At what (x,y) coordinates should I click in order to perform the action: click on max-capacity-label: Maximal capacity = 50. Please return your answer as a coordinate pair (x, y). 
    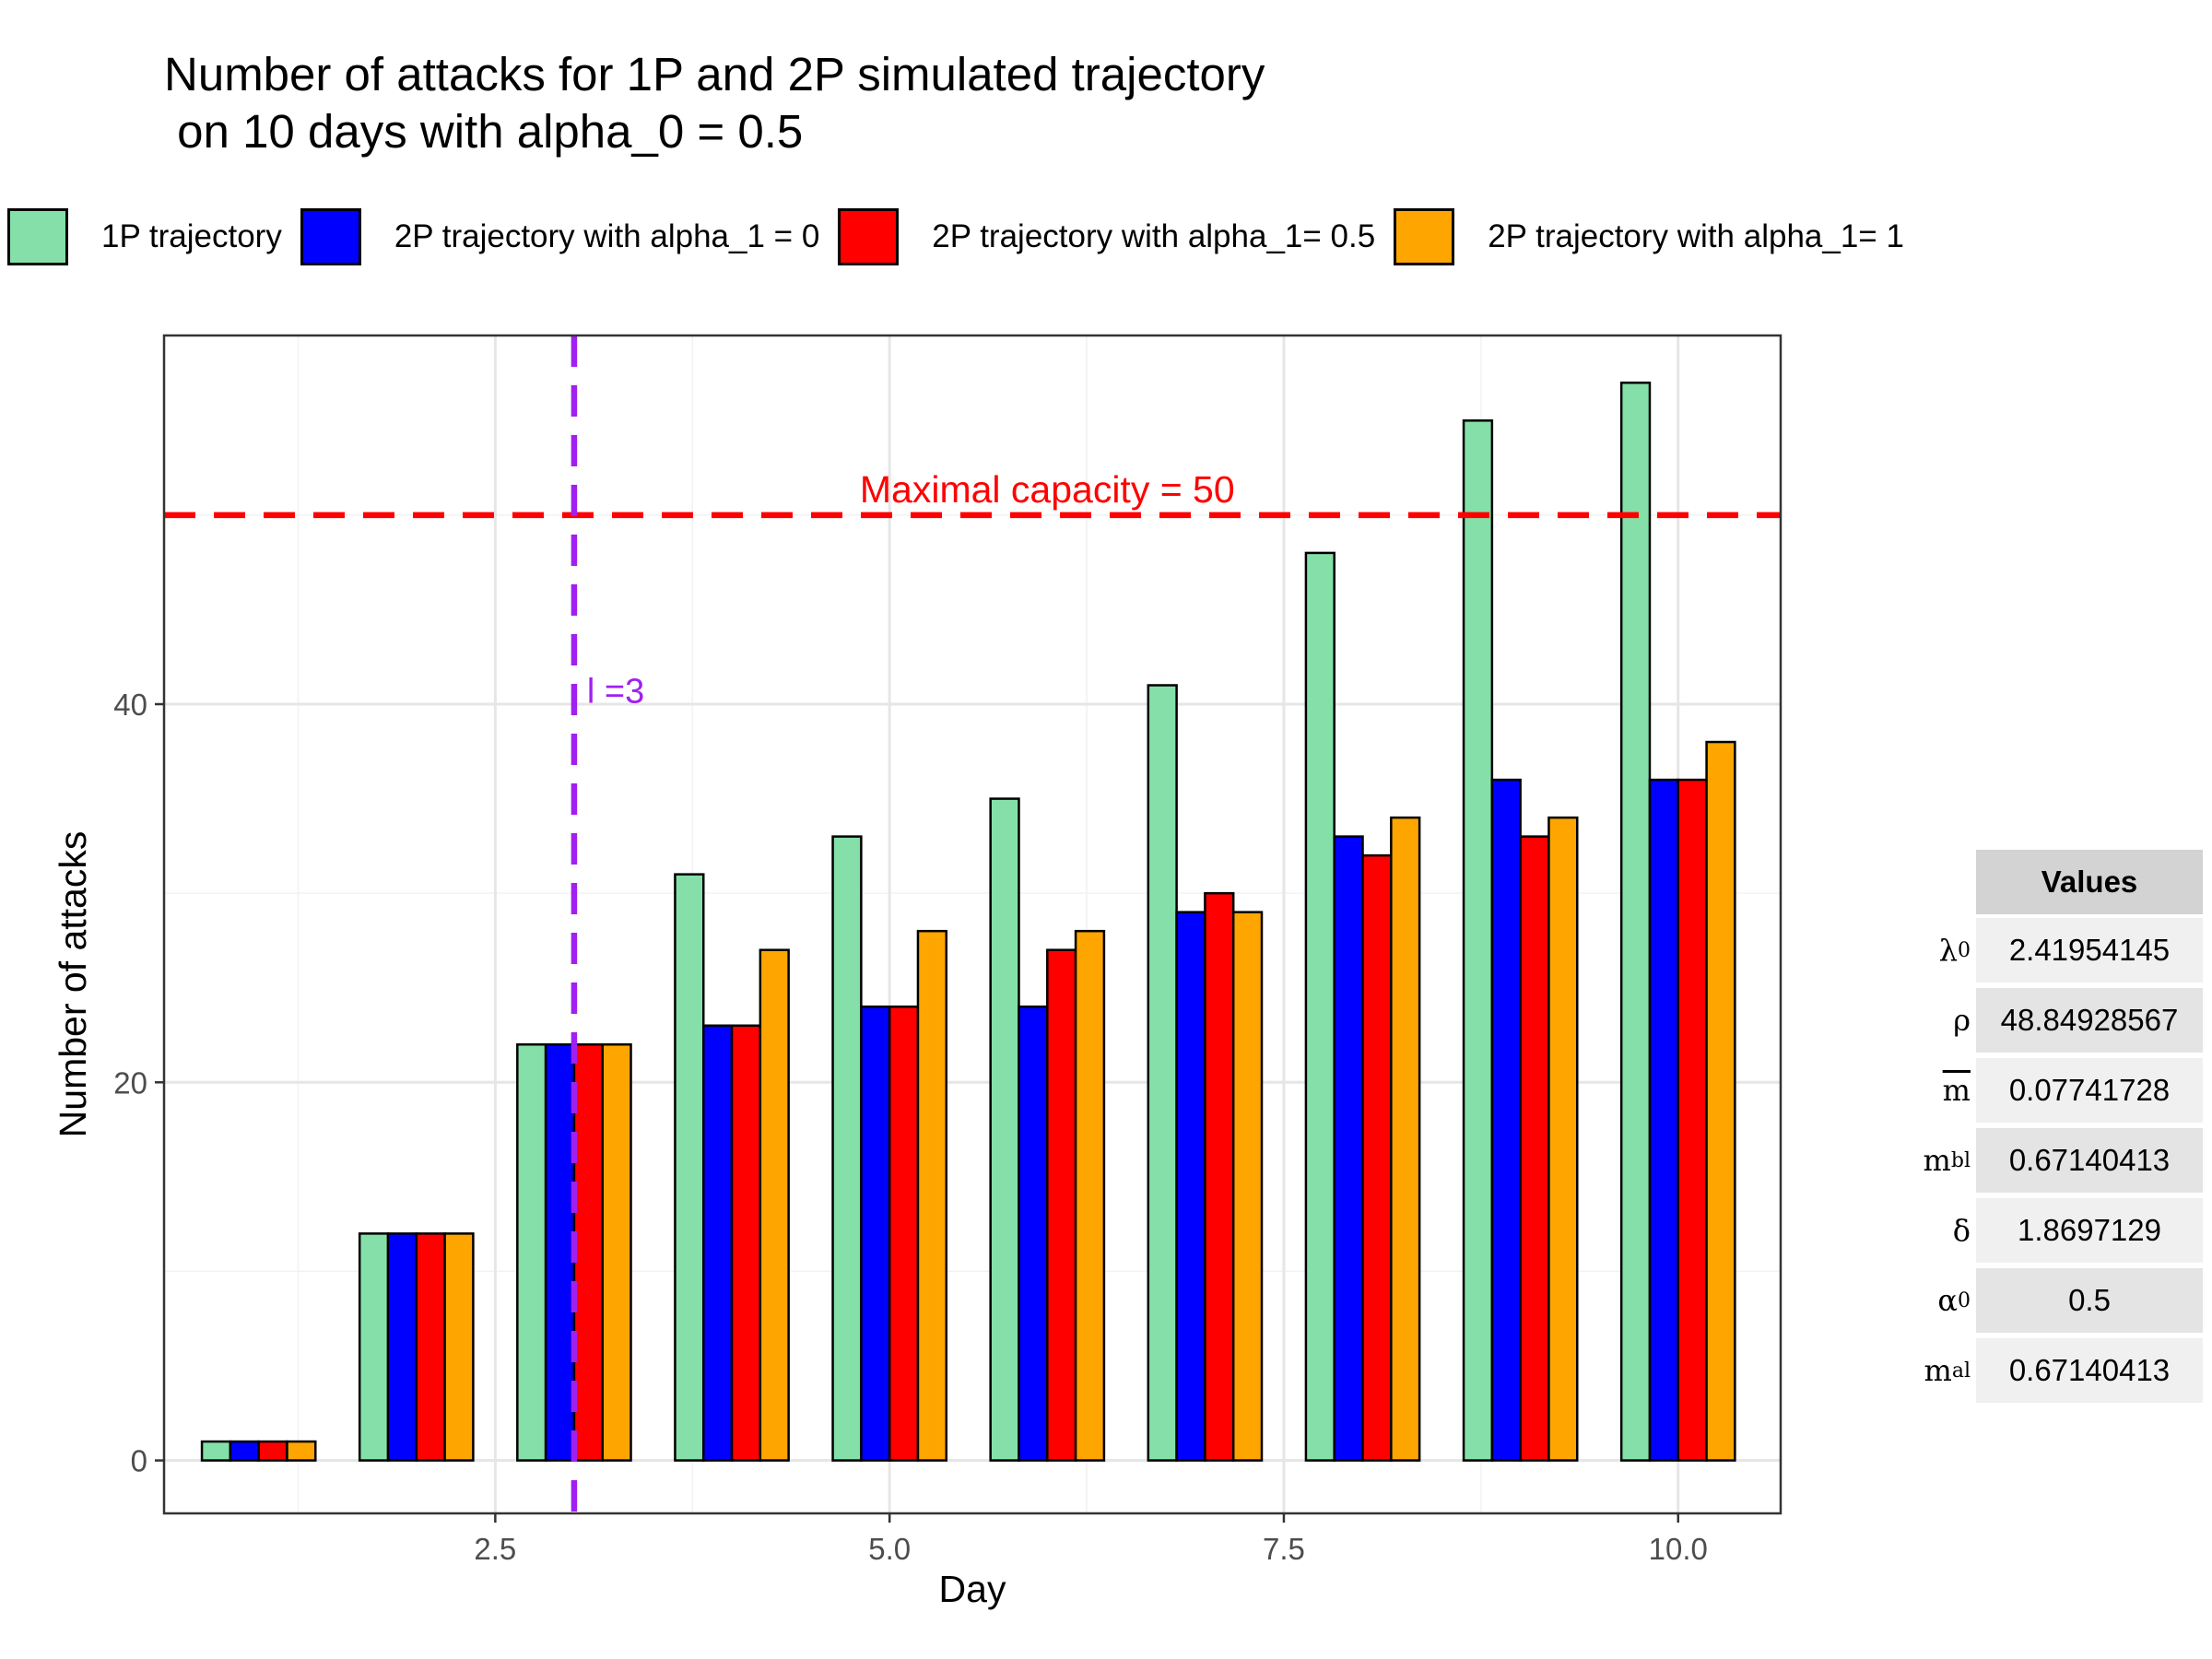
    Looking at the image, I should click on (1047, 489).